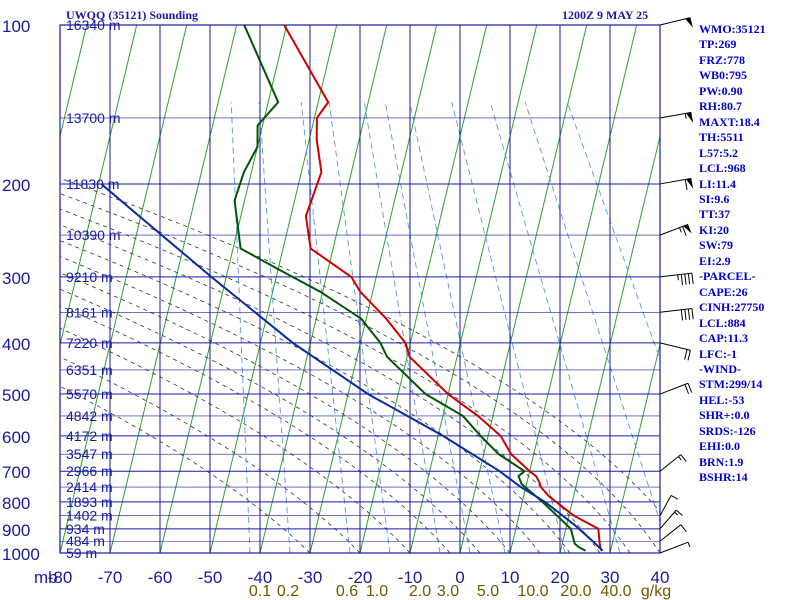  Describe the element at coordinates (260, 577) in the screenshot. I see `x-tick-label: -40` at that location.